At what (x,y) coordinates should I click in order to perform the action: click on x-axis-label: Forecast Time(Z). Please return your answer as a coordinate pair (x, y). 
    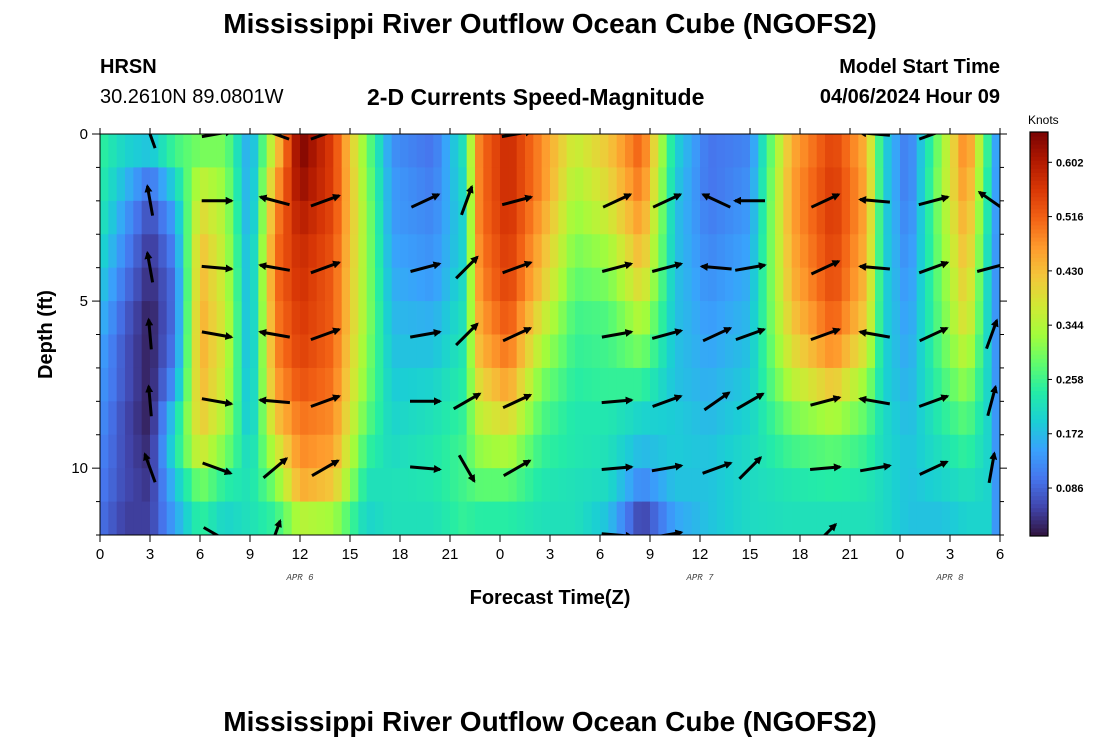
    Looking at the image, I should click on (550, 598).